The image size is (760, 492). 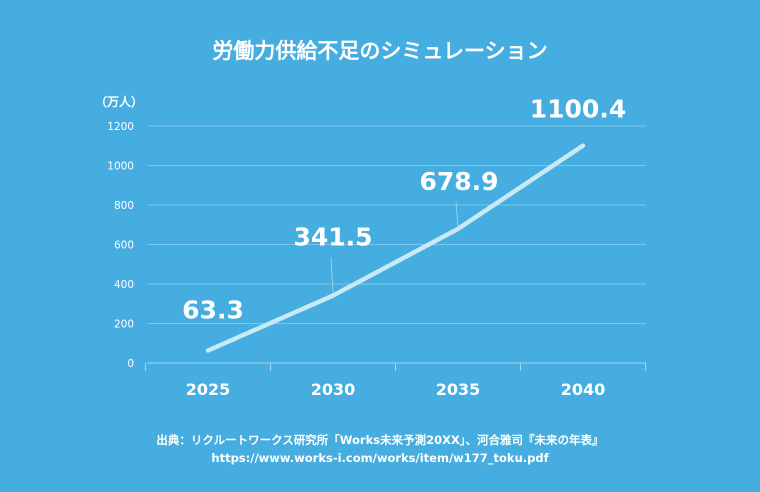 I want to click on x-tick-label-2035: 2035, so click(x=458, y=389).